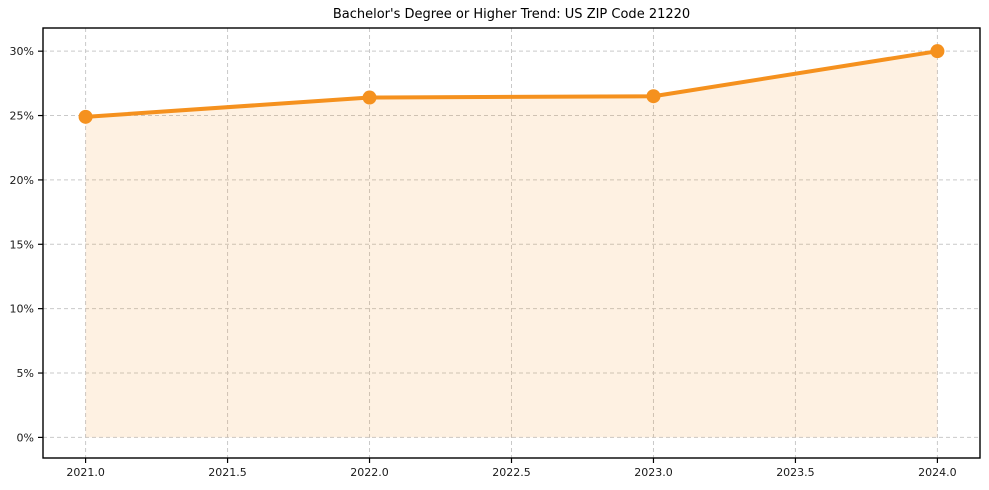 The width and height of the screenshot is (989, 490). I want to click on x-tick-label: 2021.5, so click(227, 472).